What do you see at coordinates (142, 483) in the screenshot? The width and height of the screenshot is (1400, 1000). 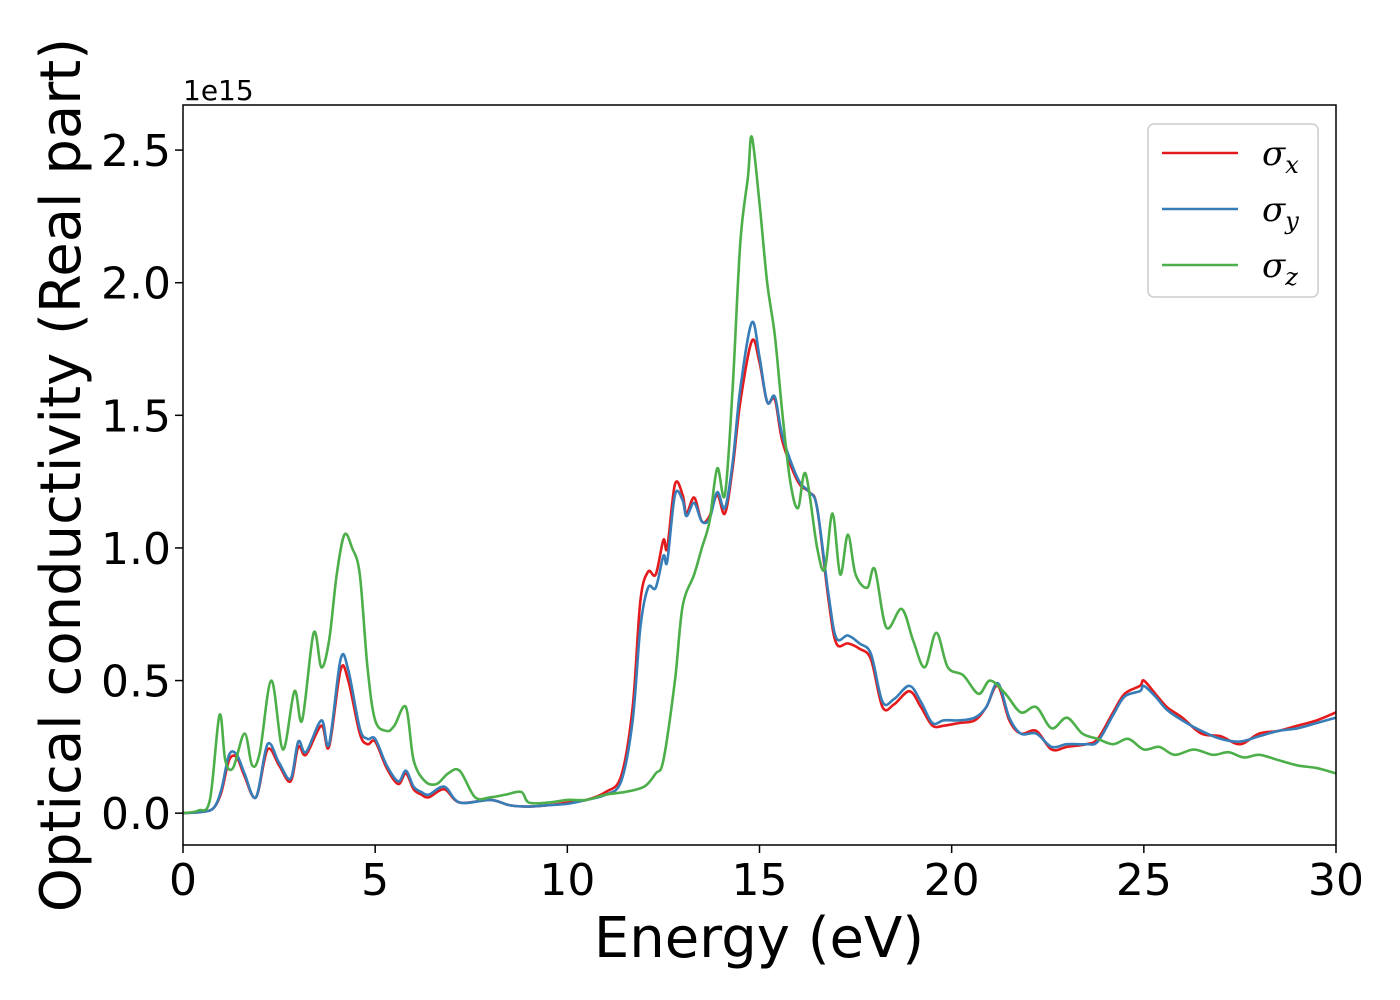 I see `y-axis-ticks: 0.0 0.5 1.0 1.5 2.0 2.5` at bounding box center [142, 483].